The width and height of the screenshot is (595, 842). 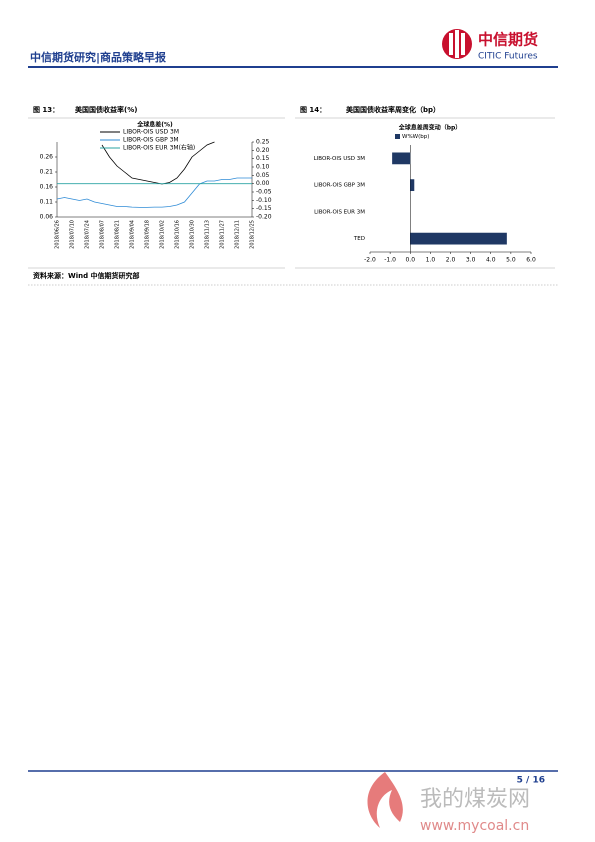 What do you see at coordinates (47, 187) in the screenshot?
I see `y-tick-label: 0.16` at bounding box center [47, 187].